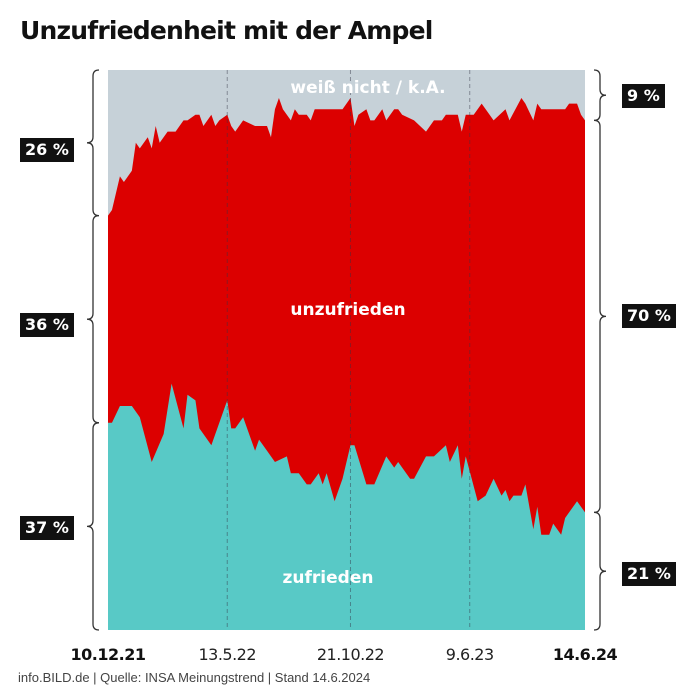  What do you see at coordinates (350, 654) in the screenshot?
I see `x-tick-label: 21.10.22` at bounding box center [350, 654].